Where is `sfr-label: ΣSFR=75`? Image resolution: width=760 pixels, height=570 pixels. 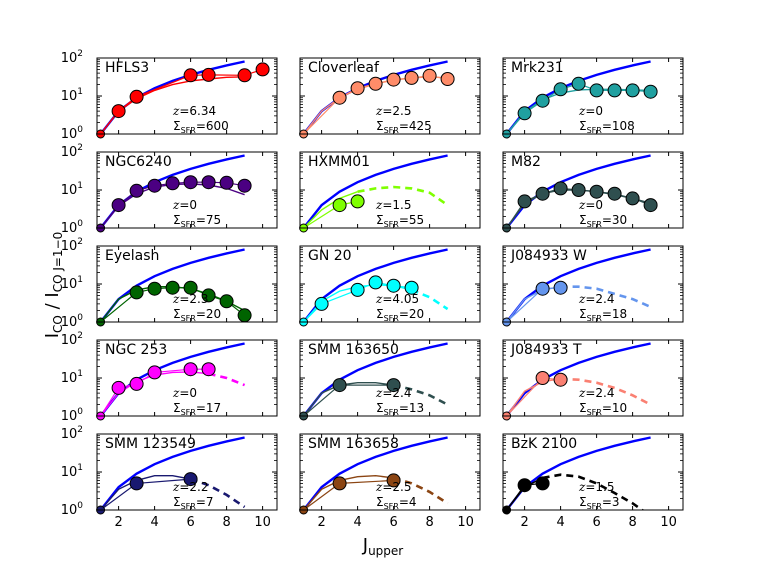 sfr-label: ΣSFR=75 is located at coordinates (197, 221).